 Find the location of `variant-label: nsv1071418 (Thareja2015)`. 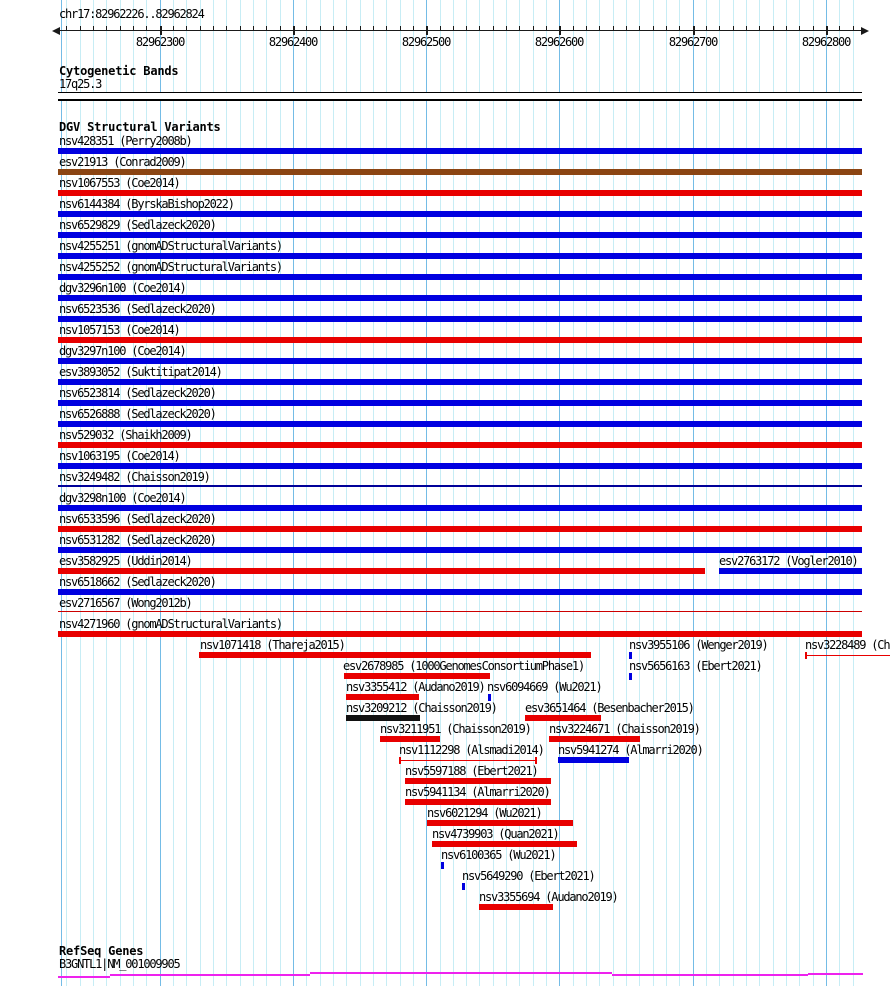

variant-label: nsv1071418 (Thareja2015) is located at coordinates (273, 645).